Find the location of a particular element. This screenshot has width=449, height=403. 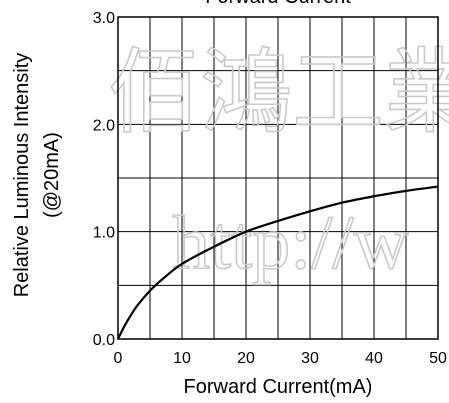

x-tick-label: 0 is located at coordinates (118, 358).